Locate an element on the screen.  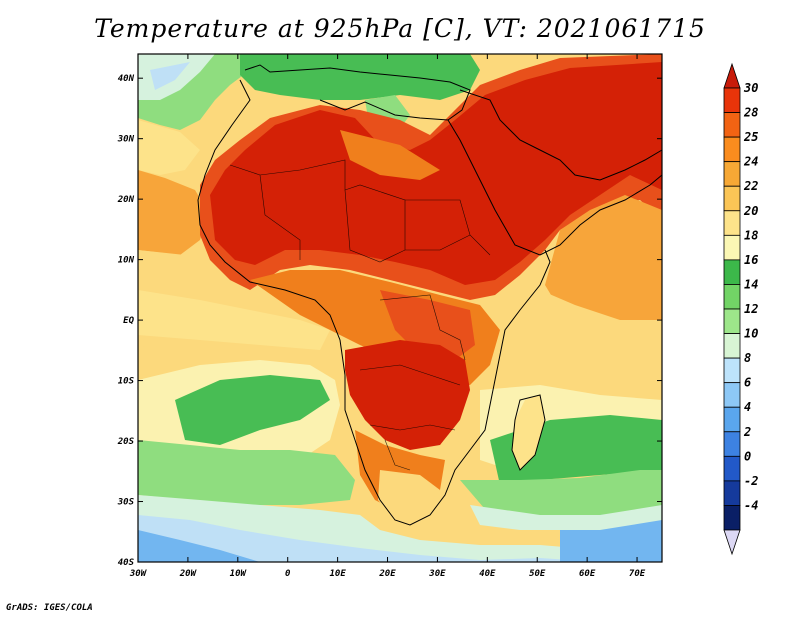
lon-tick-label: 30W is located at coordinates (138, 574).